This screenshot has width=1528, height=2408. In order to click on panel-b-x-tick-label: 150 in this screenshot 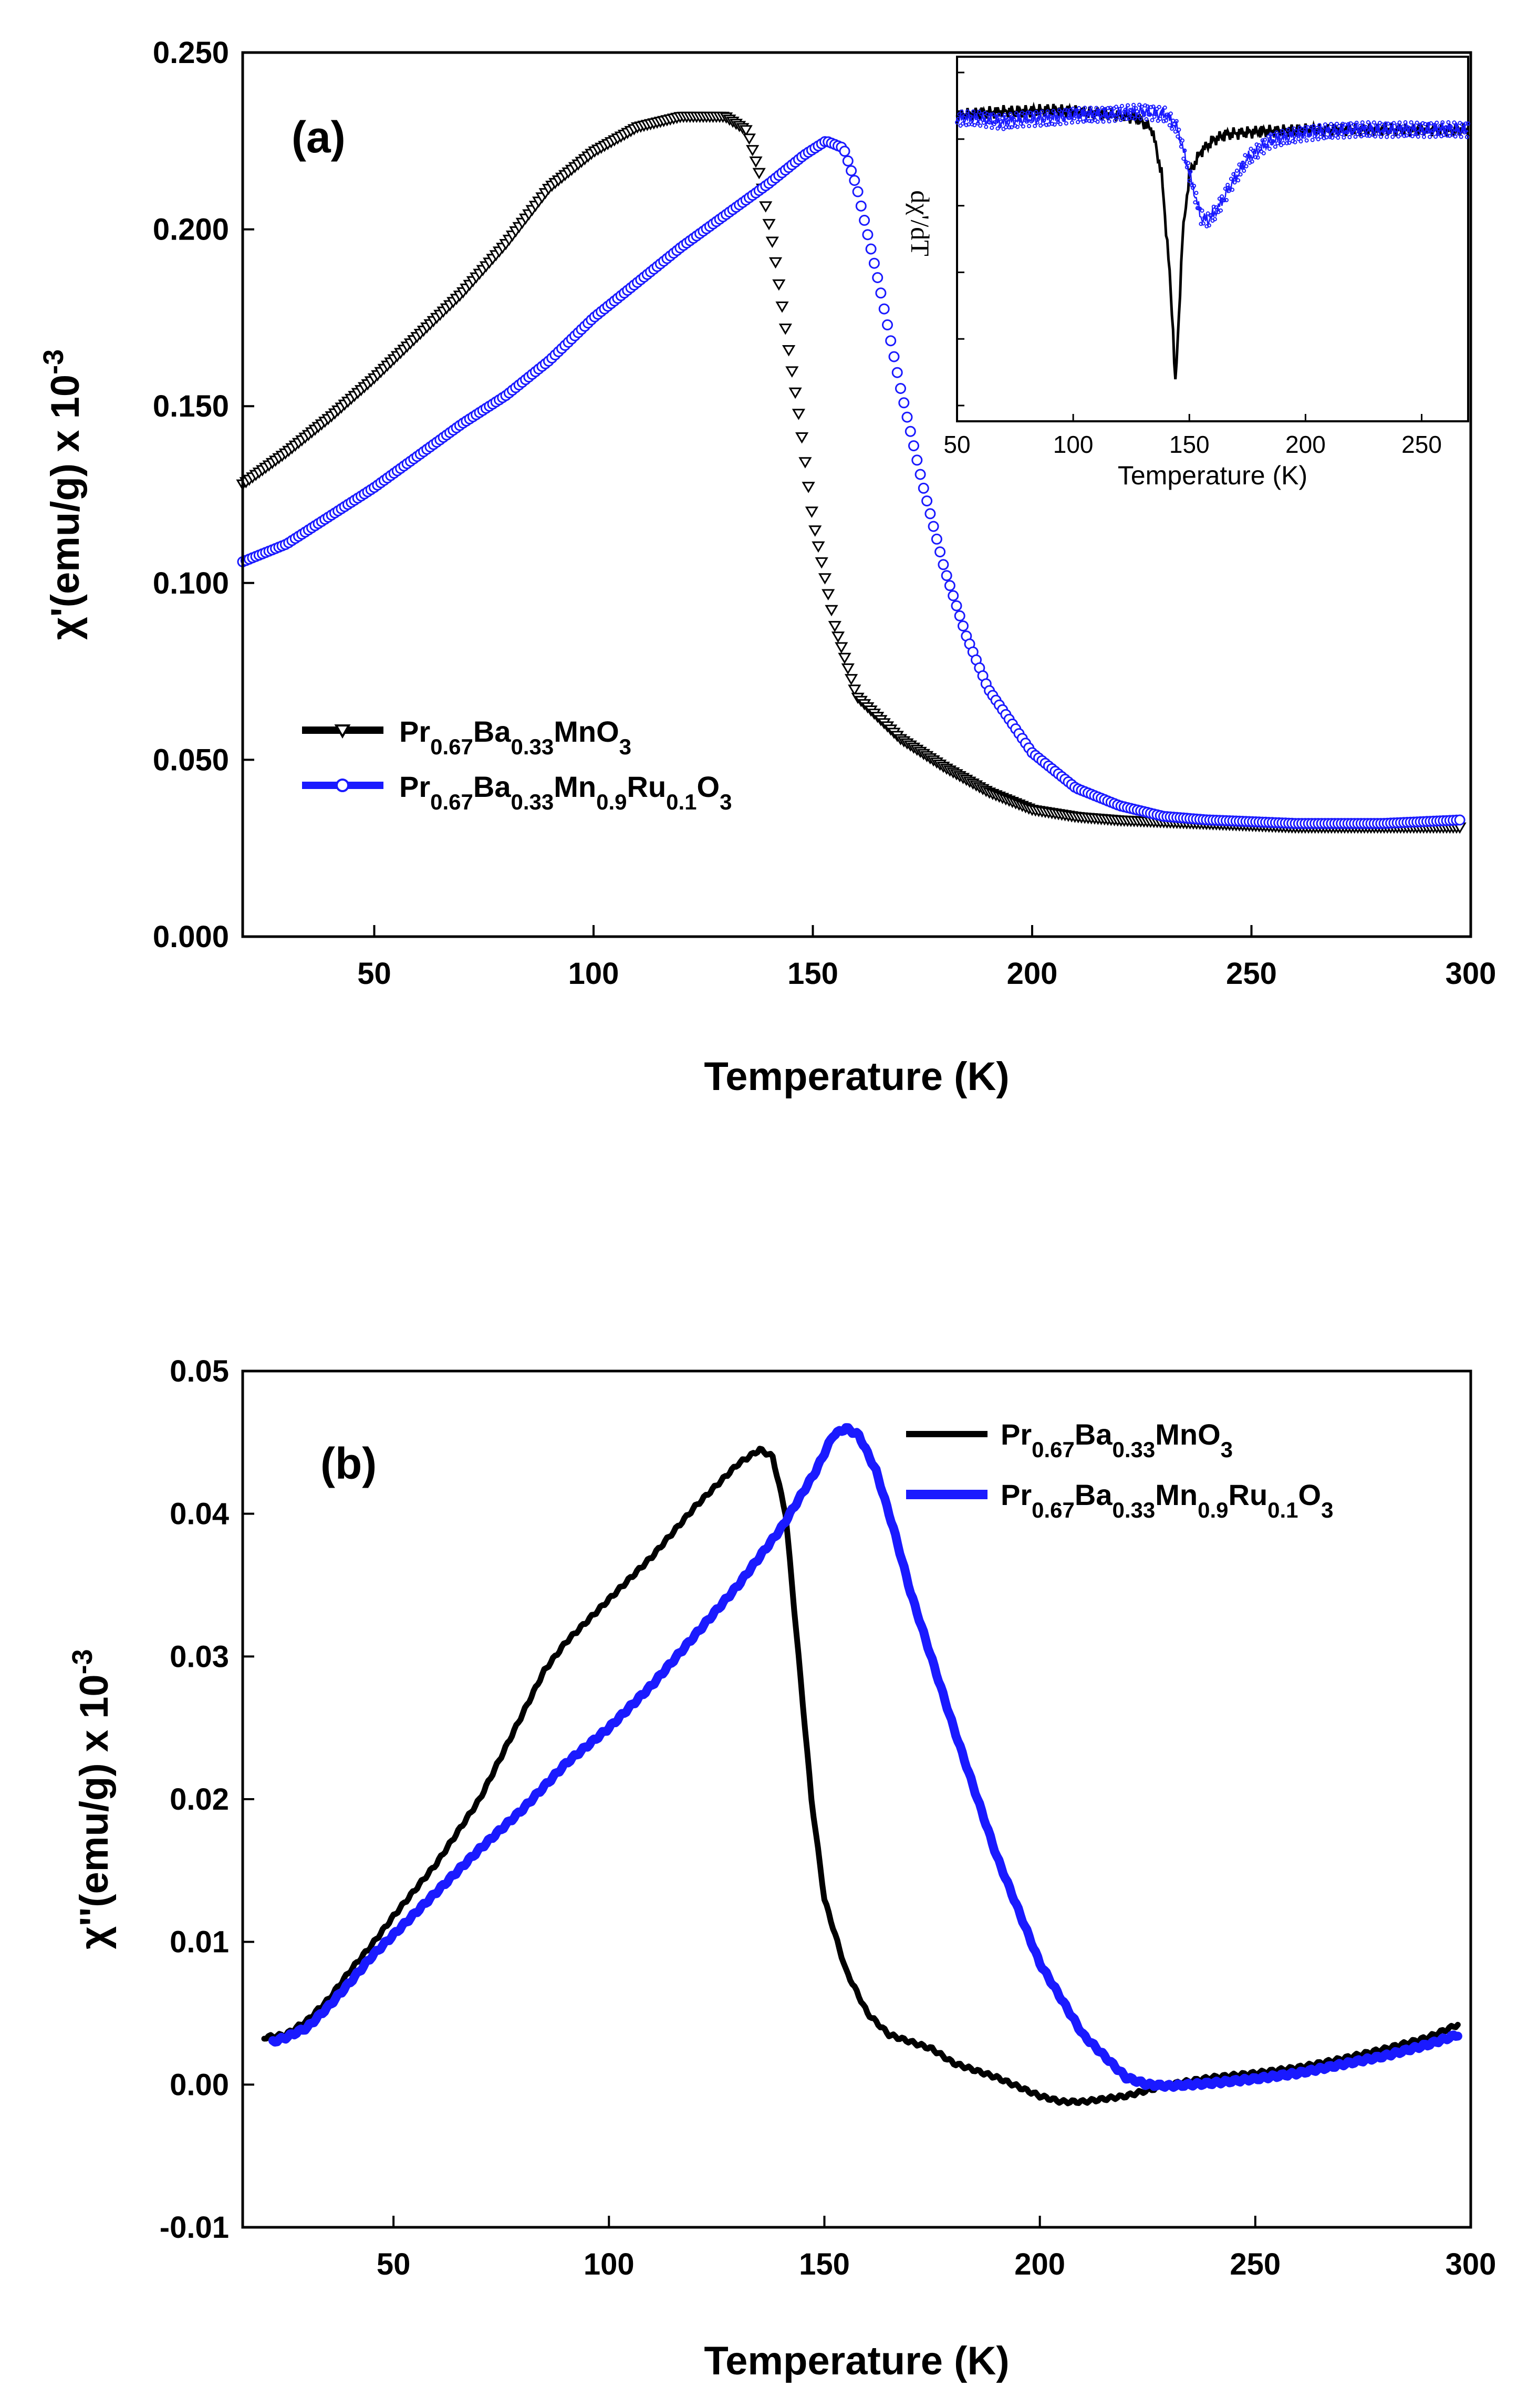, I will do `click(825, 2264)`.